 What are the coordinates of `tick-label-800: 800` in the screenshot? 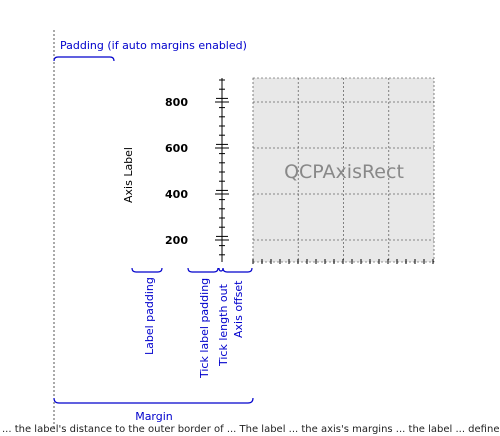 It's located at (176, 102).